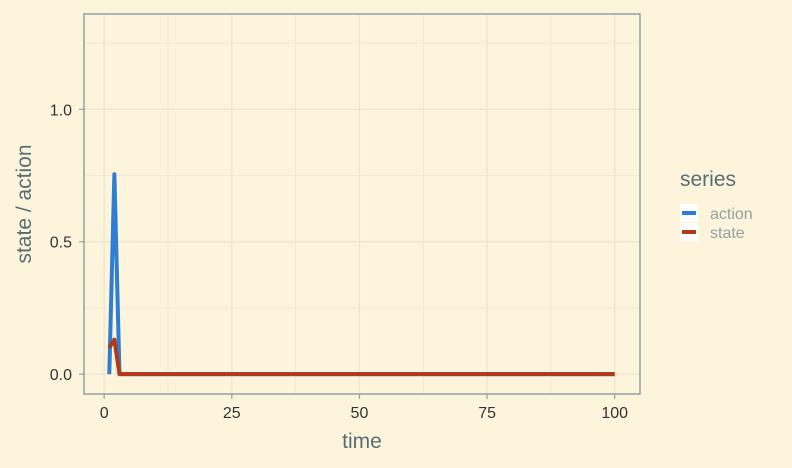 The width and height of the screenshot is (792, 468). What do you see at coordinates (362, 441) in the screenshot?
I see `x-axis-title: time` at bounding box center [362, 441].